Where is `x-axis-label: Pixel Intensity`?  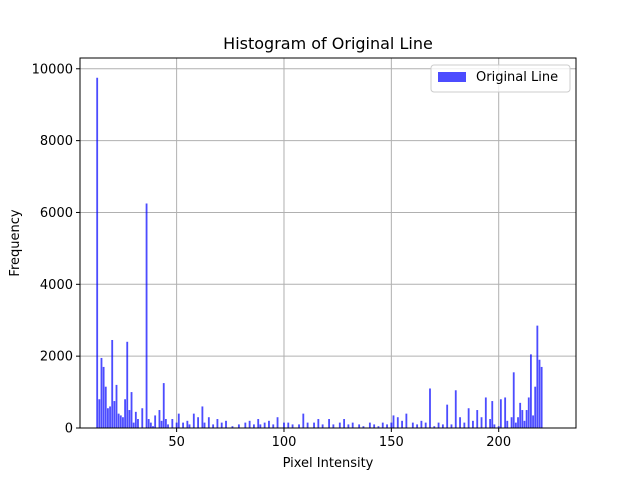
x-axis-label: Pixel Intensity is located at coordinates (328, 463).